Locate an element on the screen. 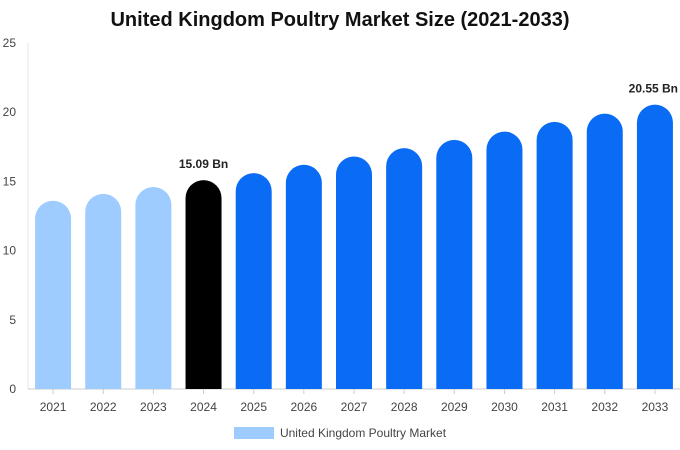 This screenshot has width=680, height=450. x-tick-label: 2026 is located at coordinates (303, 407).